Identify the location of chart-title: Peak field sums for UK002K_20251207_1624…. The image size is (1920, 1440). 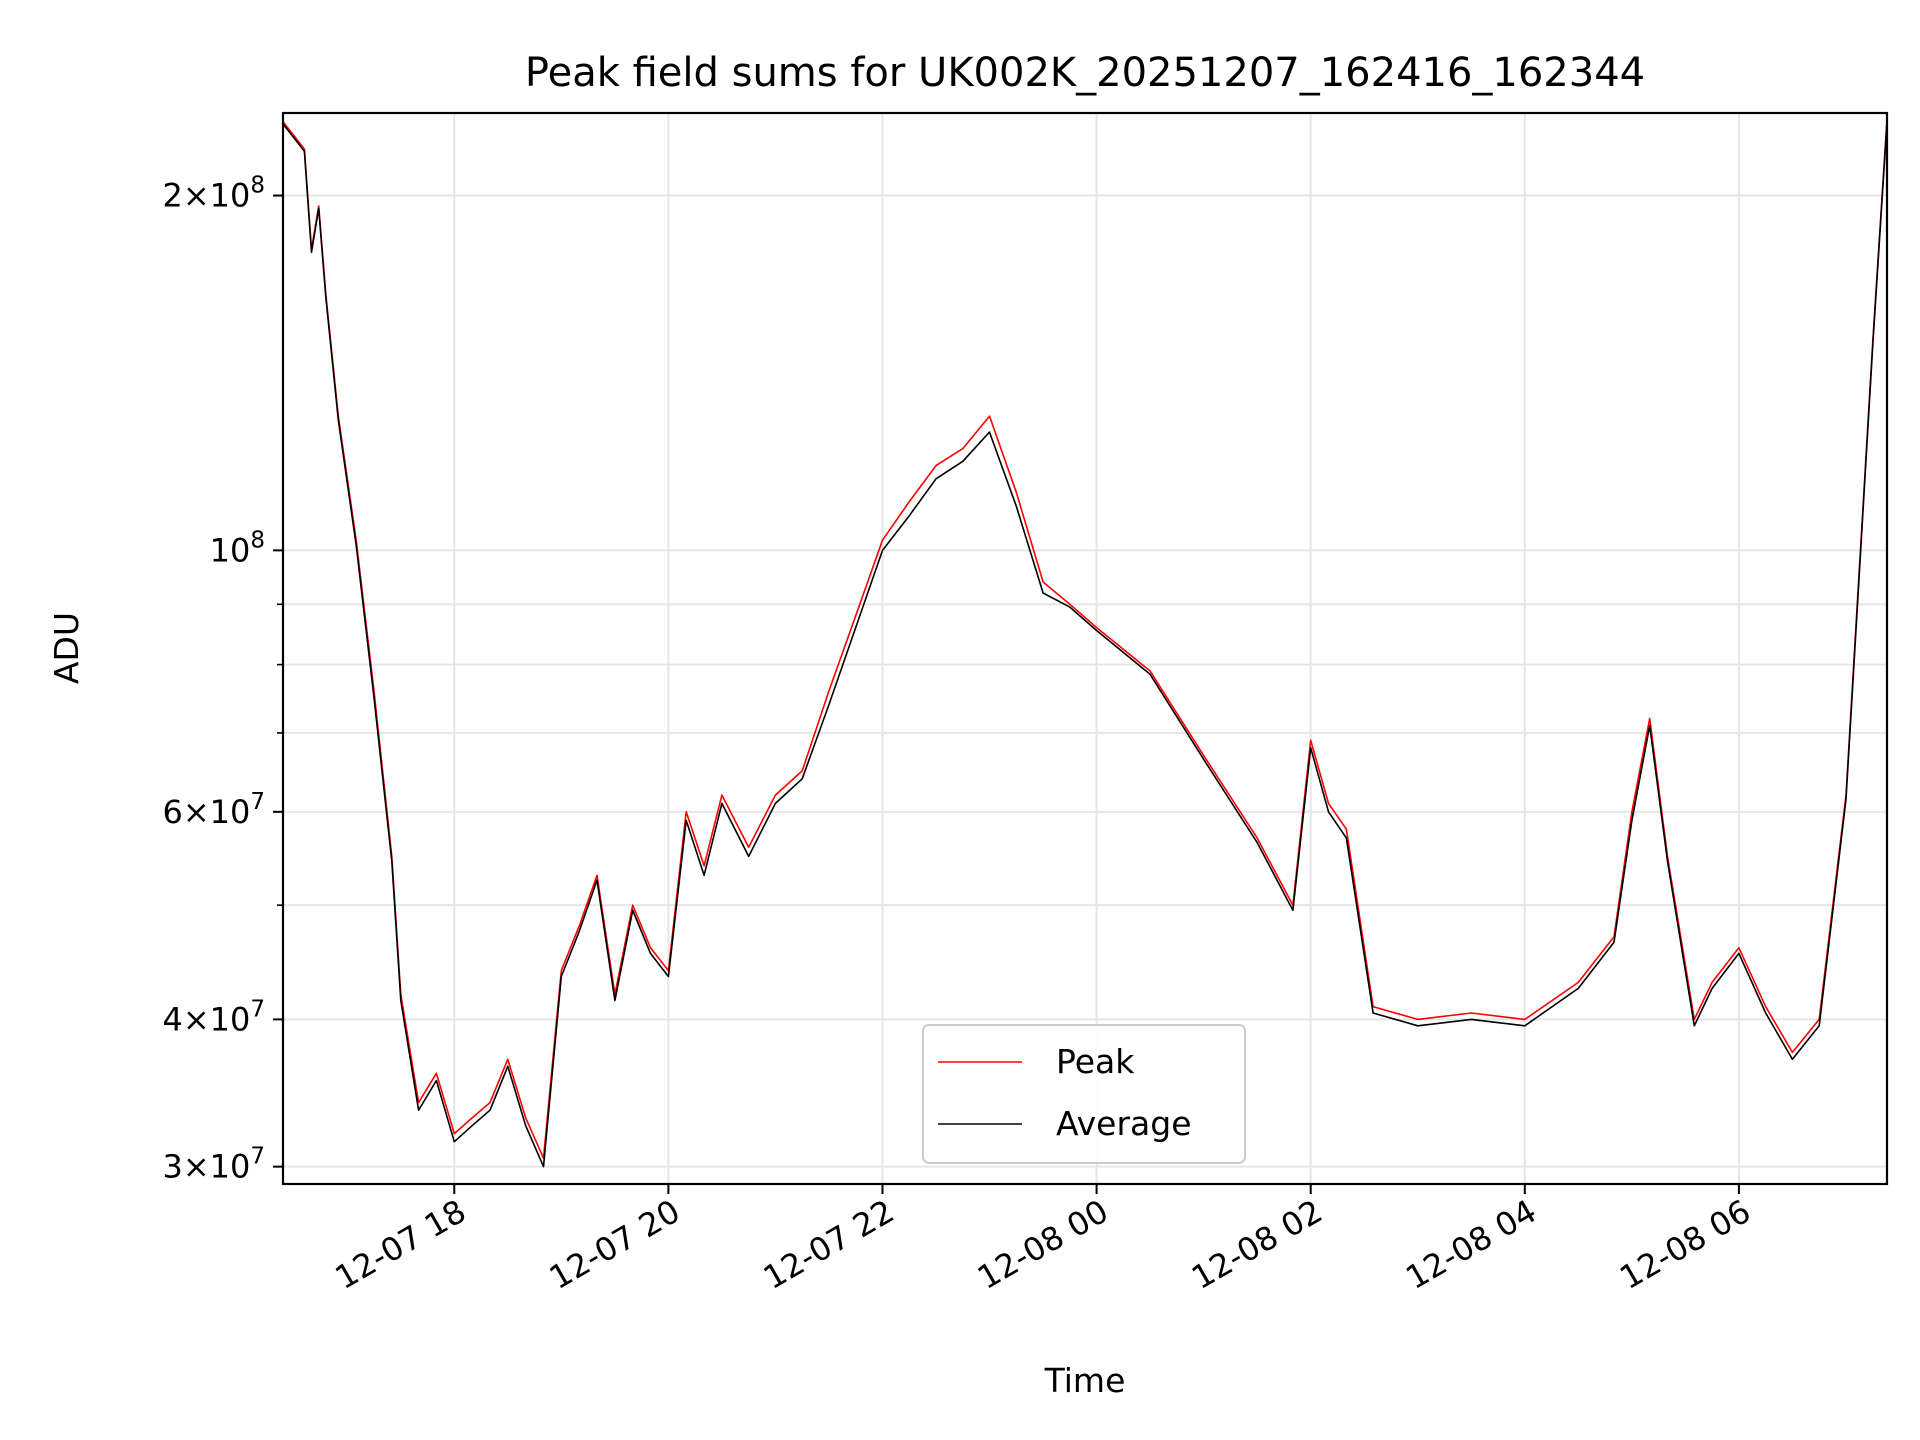
(1085, 73).